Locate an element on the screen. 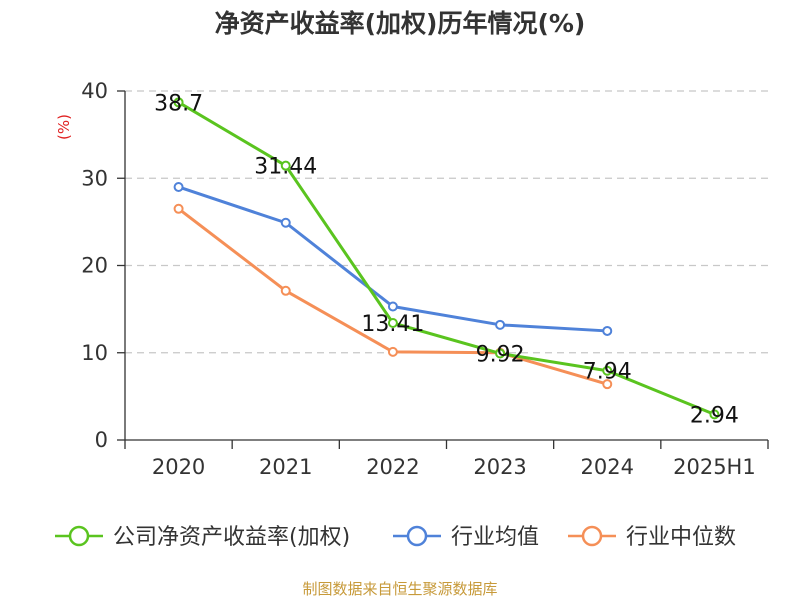 The image size is (800, 600). data-label: 13.41 is located at coordinates (392, 324).